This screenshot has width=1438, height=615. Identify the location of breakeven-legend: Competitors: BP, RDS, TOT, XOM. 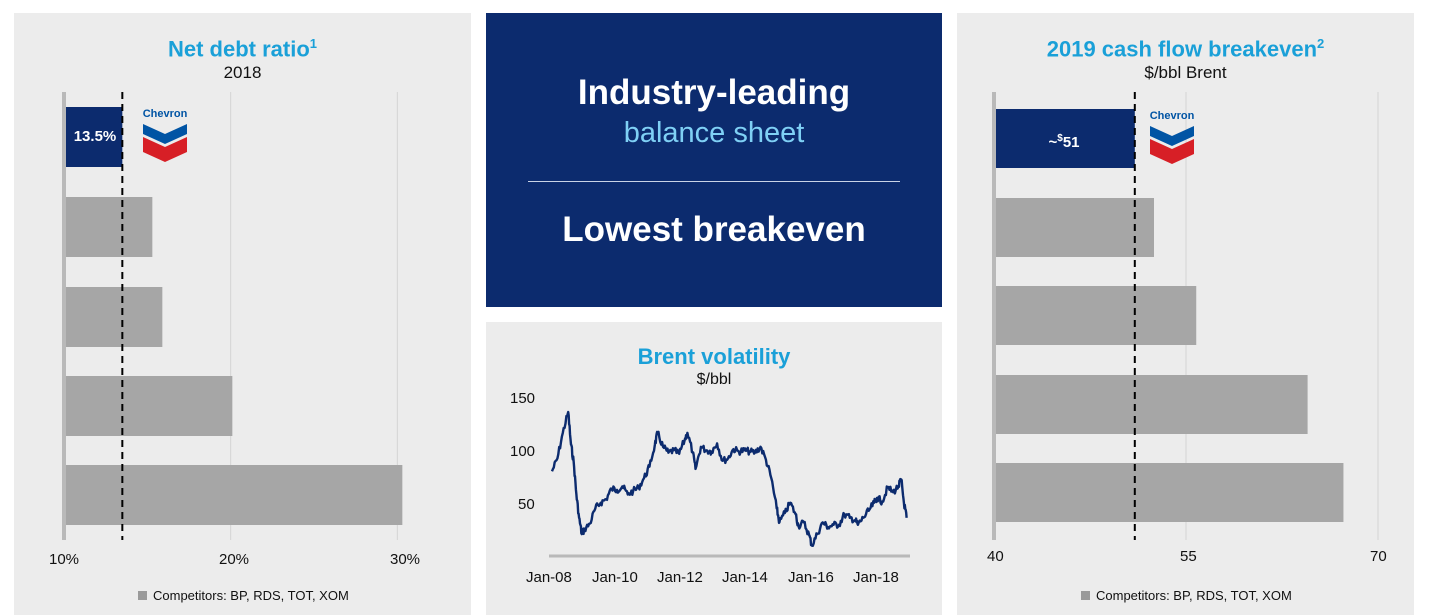
(1186, 595).